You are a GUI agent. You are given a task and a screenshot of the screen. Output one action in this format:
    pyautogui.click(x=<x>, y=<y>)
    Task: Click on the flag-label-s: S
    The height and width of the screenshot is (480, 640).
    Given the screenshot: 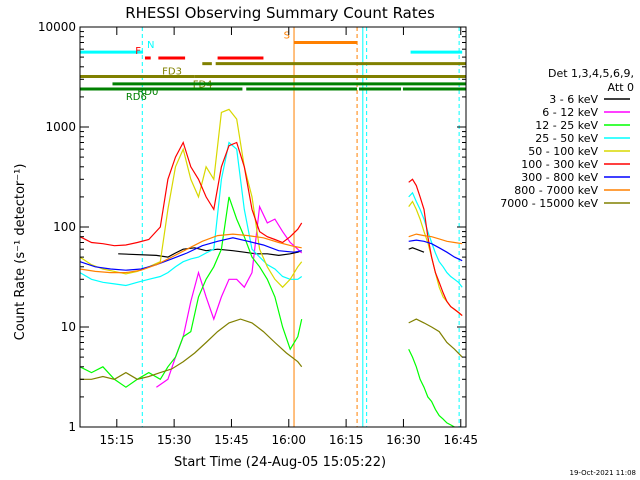 What is the action you would take?
    pyautogui.click(x=287, y=35)
    